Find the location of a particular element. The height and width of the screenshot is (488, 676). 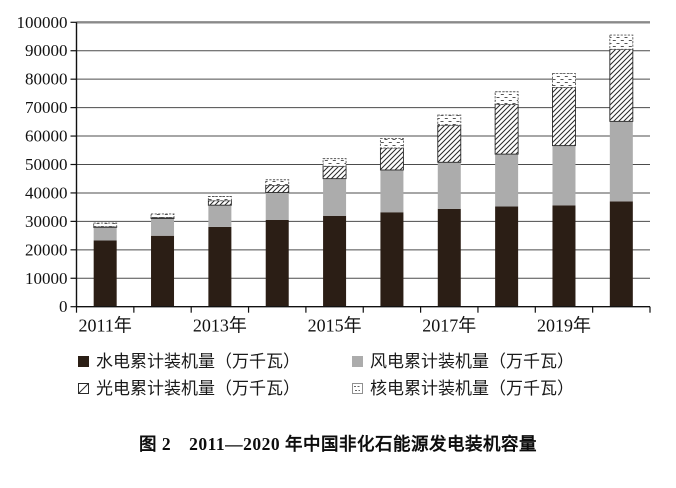

bar-segment-solar-2016年 is located at coordinates (391, 159).